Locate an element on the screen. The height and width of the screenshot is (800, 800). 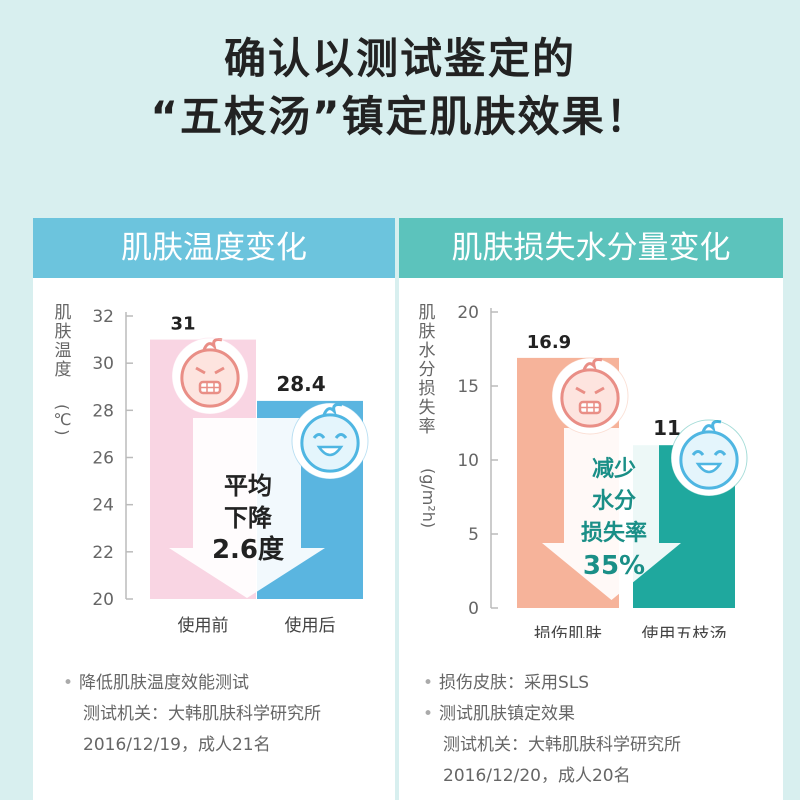
temperature-chart: 32 30 28 26 24 22 20 31 28.4 使用前 使用后 is located at coordinates (230, 471).